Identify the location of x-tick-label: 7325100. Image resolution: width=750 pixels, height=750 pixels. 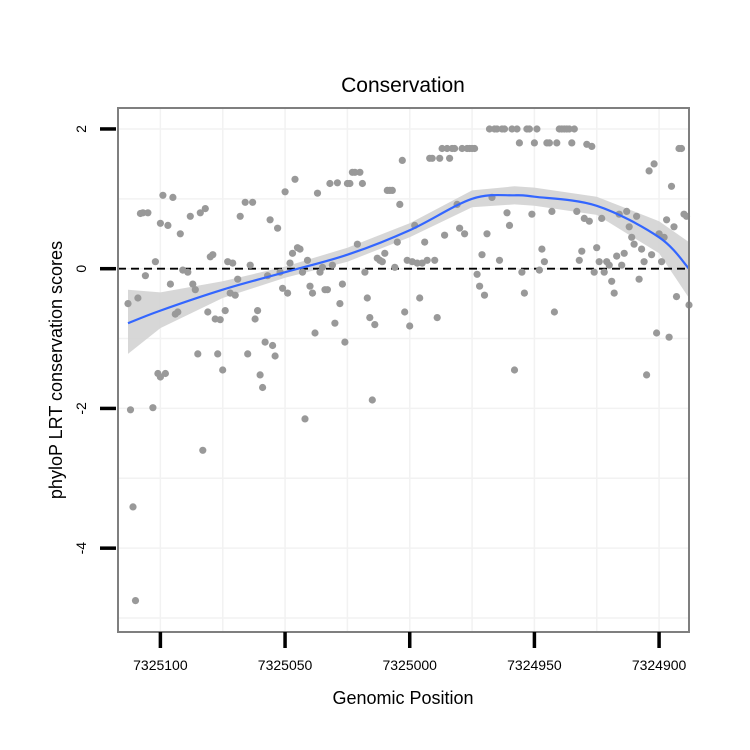
(160, 665).